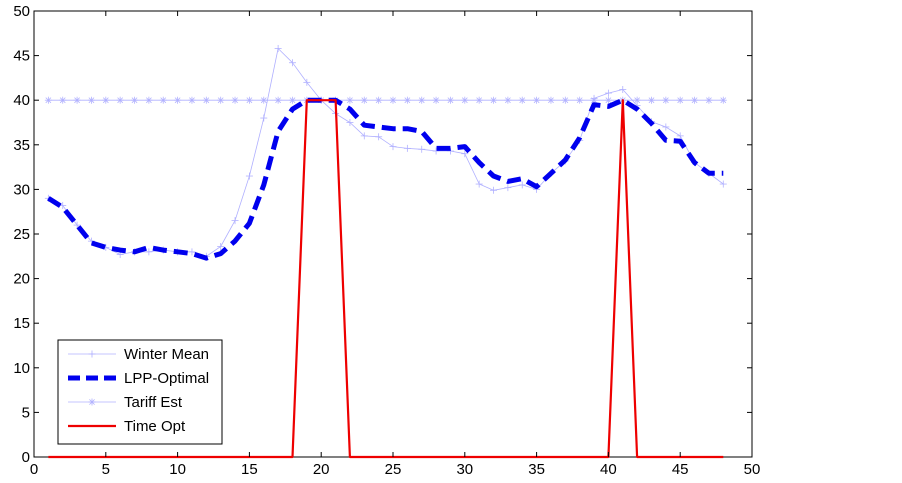  What do you see at coordinates (21, 189) in the screenshot?
I see `y-tick-label: 30` at bounding box center [21, 189].